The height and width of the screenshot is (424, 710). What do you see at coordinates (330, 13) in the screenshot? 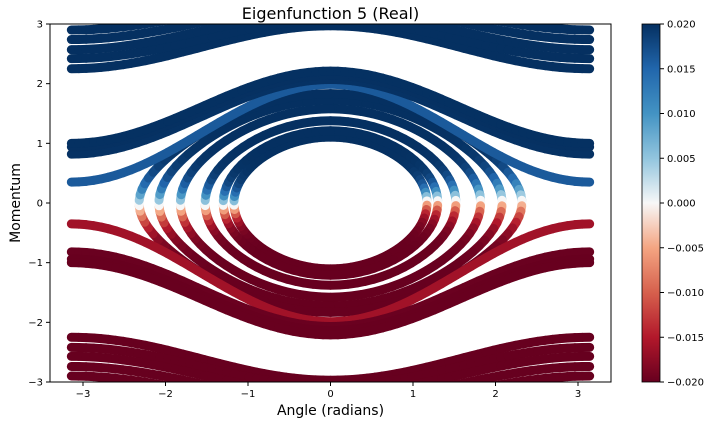
I see `chart-title: Eigenfunction 5 (Real)` at bounding box center [330, 13].